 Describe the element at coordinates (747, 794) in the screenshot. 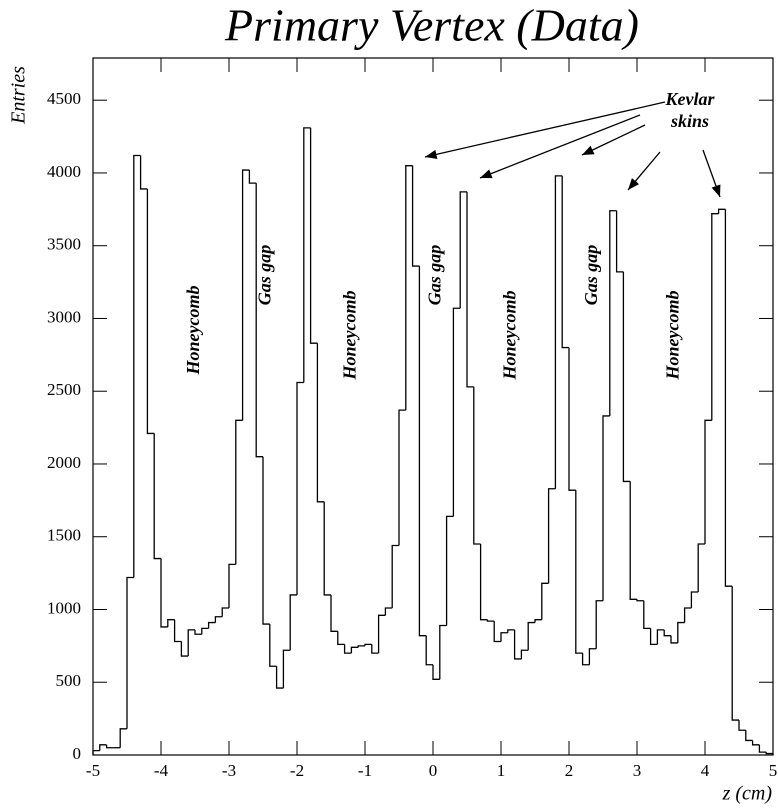

I see `x-axis-label: z (cm)` at that location.